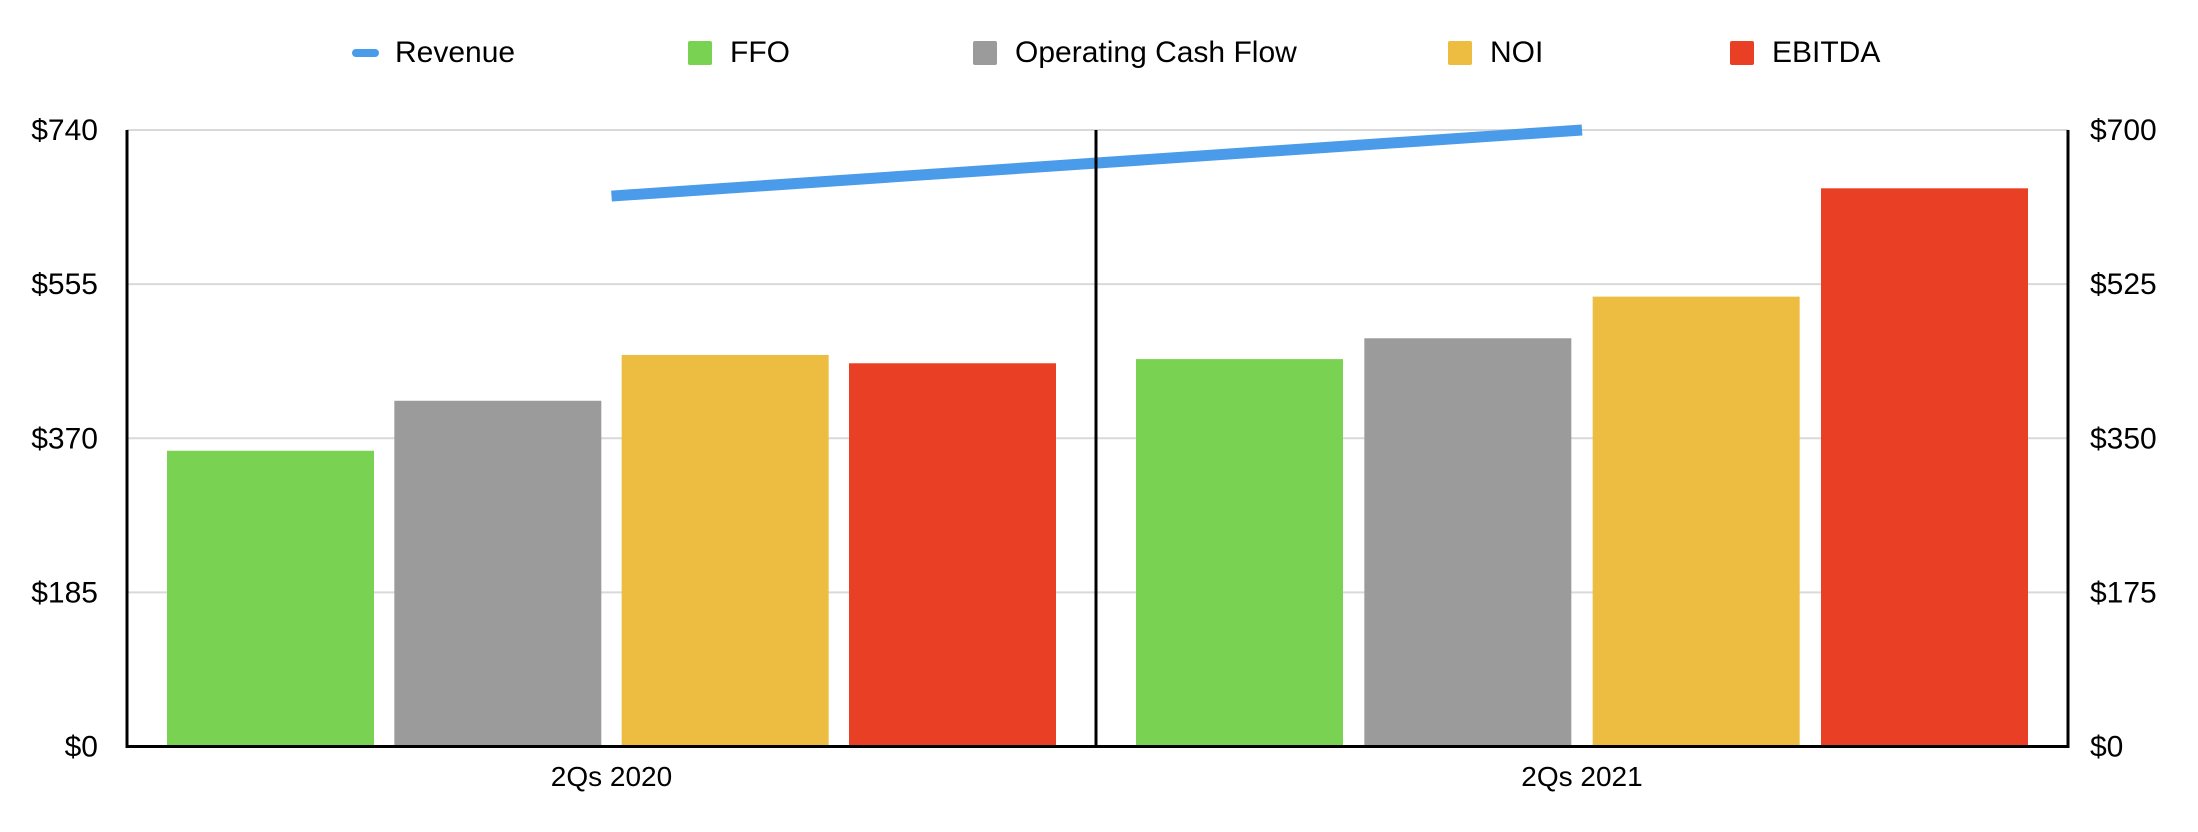 The image size is (2198, 832). I want to click on noi-swatch-icon, so click(1460, 53).